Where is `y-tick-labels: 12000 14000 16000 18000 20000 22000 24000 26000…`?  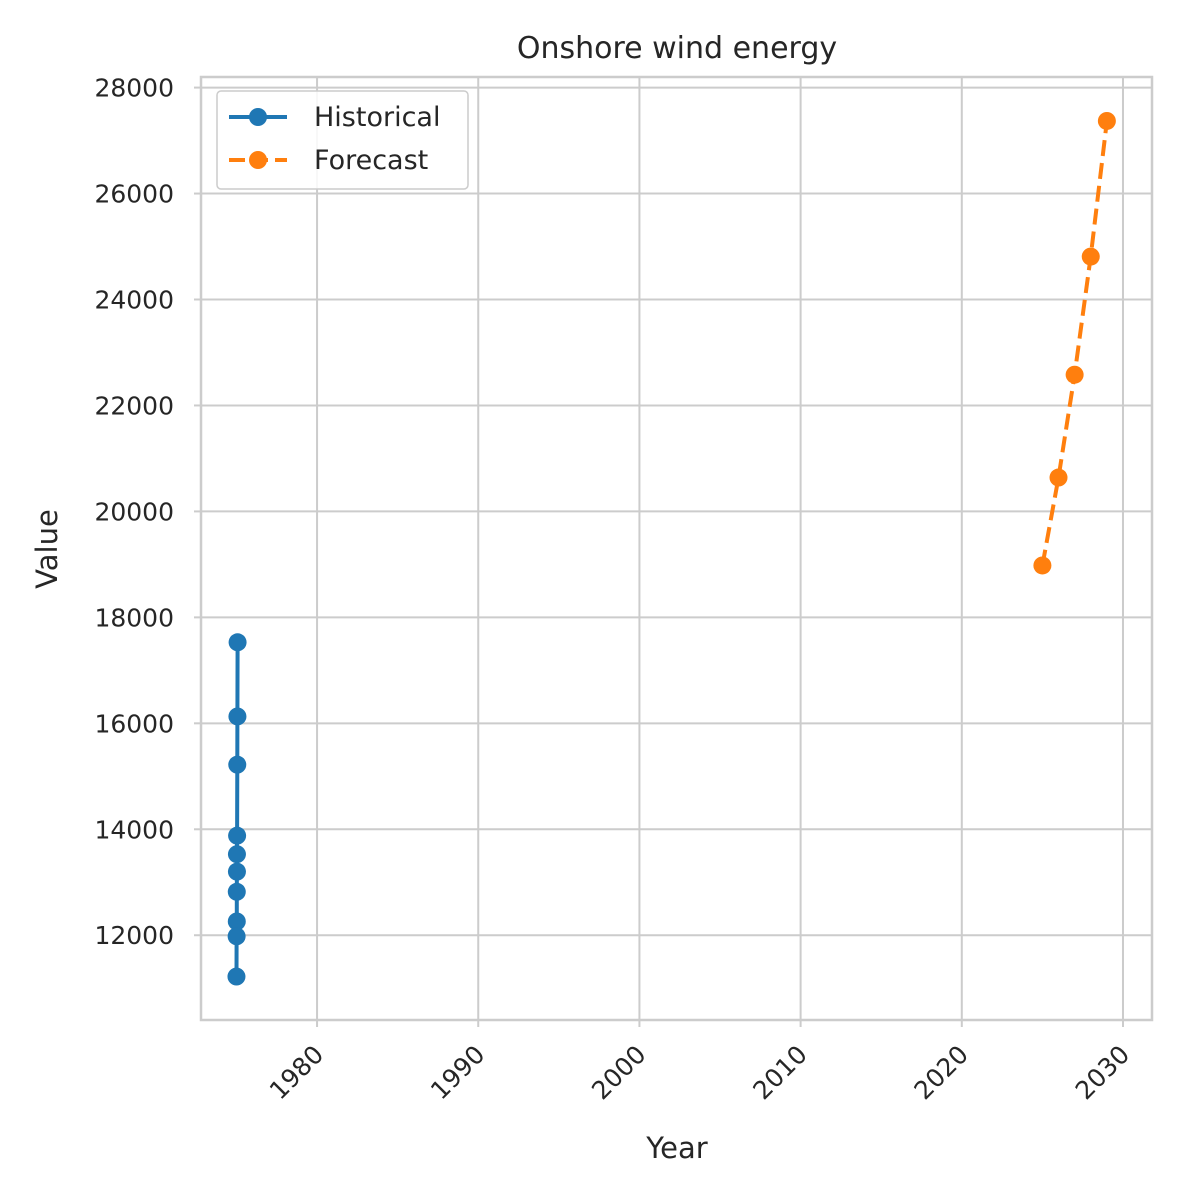 y-tick-labels: 12000 14000 16000 18000 20000 22000 24000 26000… is located at coordinates (147, 512).